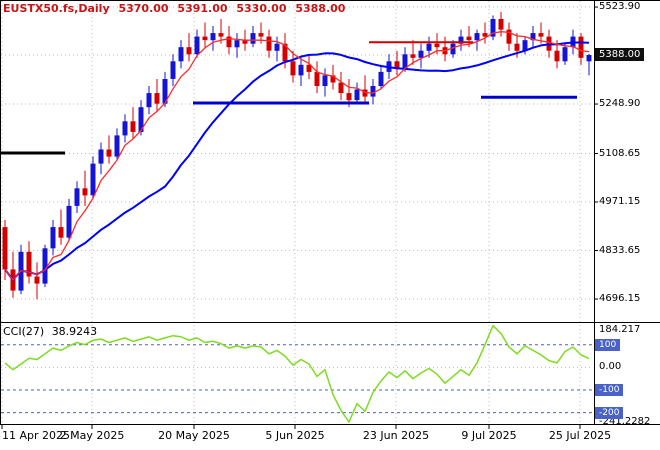 This screenshot has height=450, width=660. I want to click on price-axis-label: 5523.90, so click(620, 7).